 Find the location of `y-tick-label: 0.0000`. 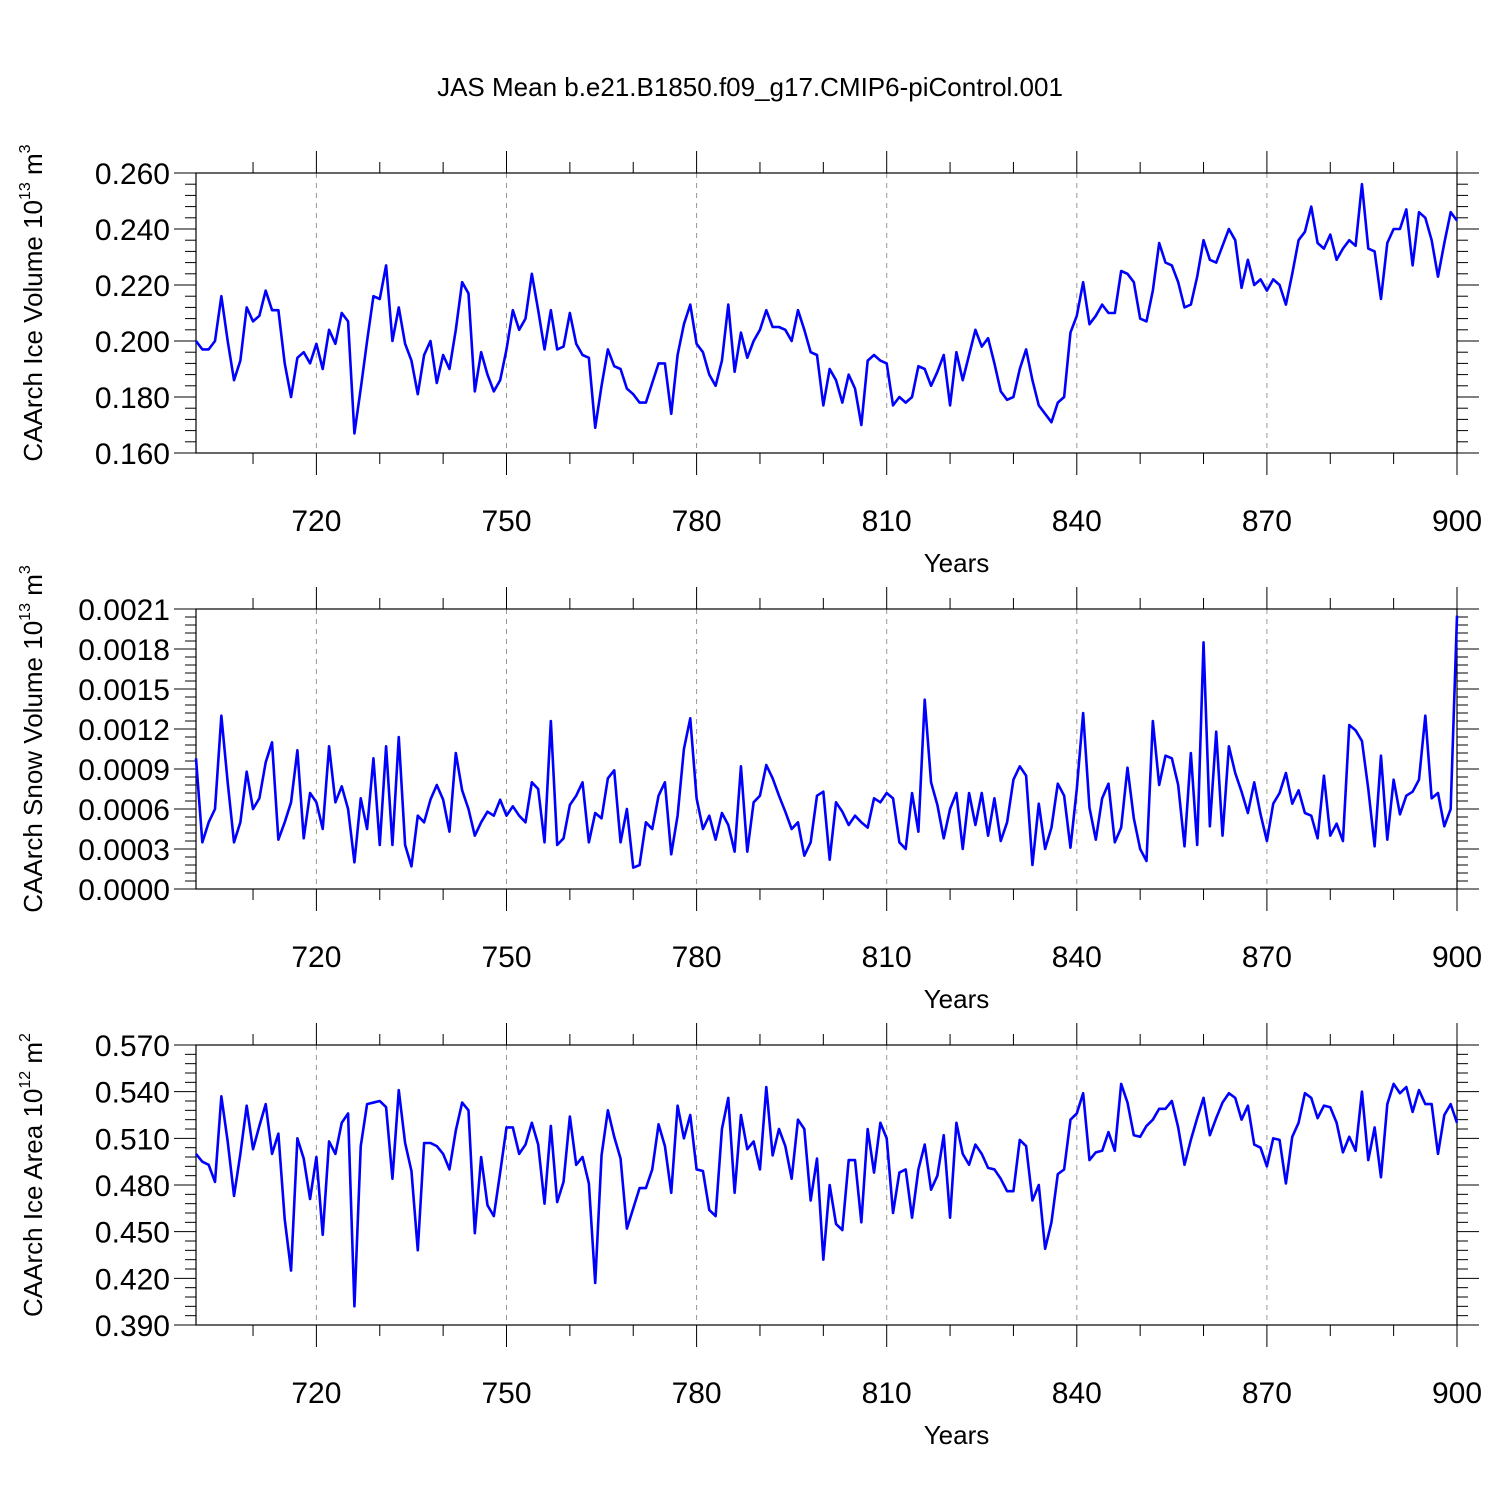

y-tick-label: 0.0000 is located at coordinates (124, 890).